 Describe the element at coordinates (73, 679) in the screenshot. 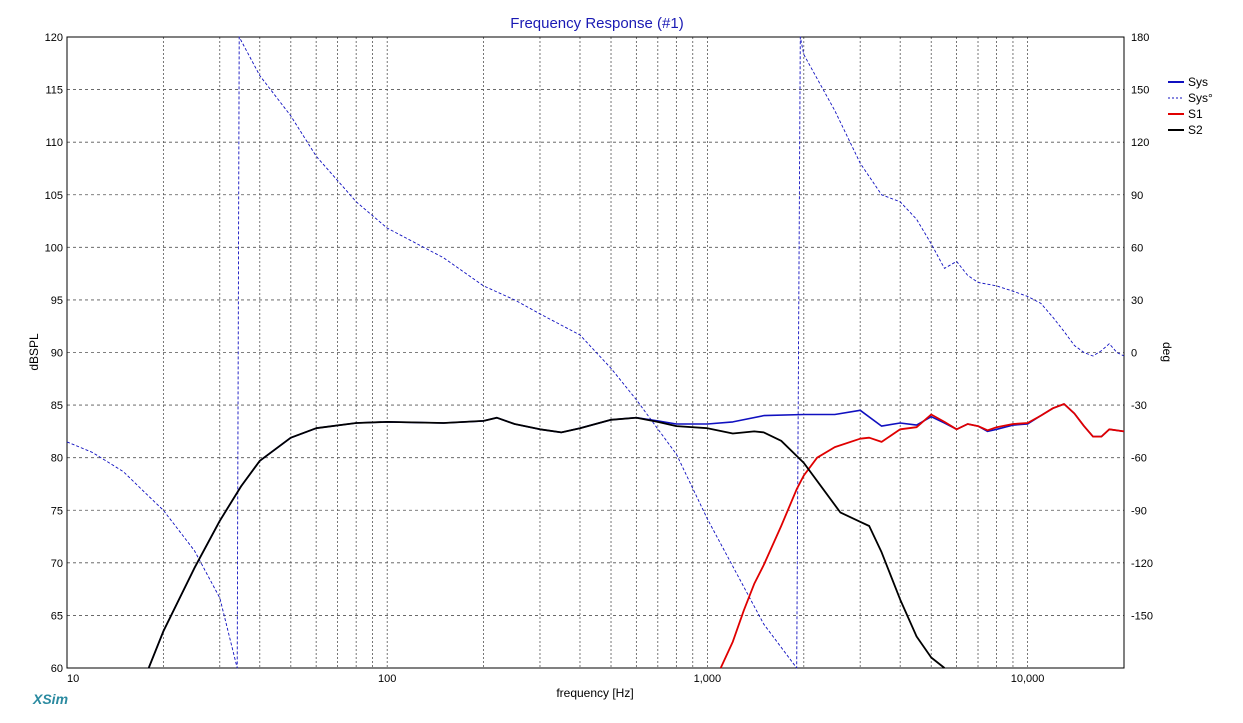

I see `x-tick-label: 10` at that location.